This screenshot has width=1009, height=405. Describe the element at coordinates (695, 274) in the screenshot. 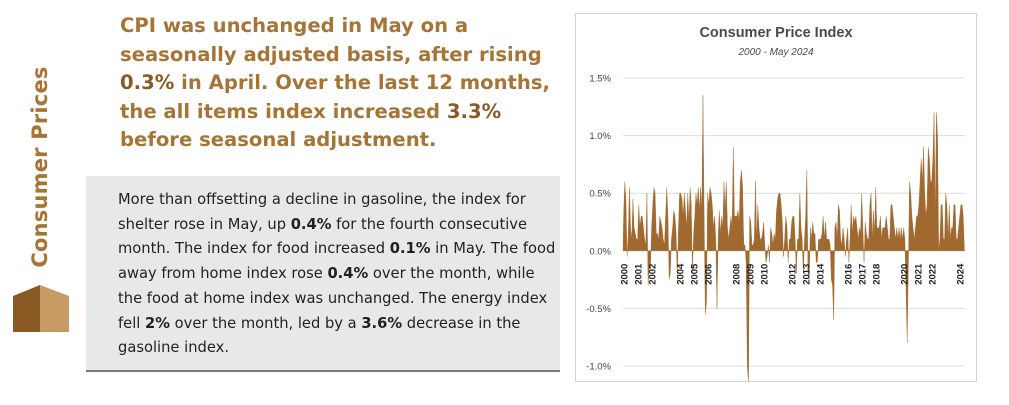

I see `x-tick-label: 2005` at that location.